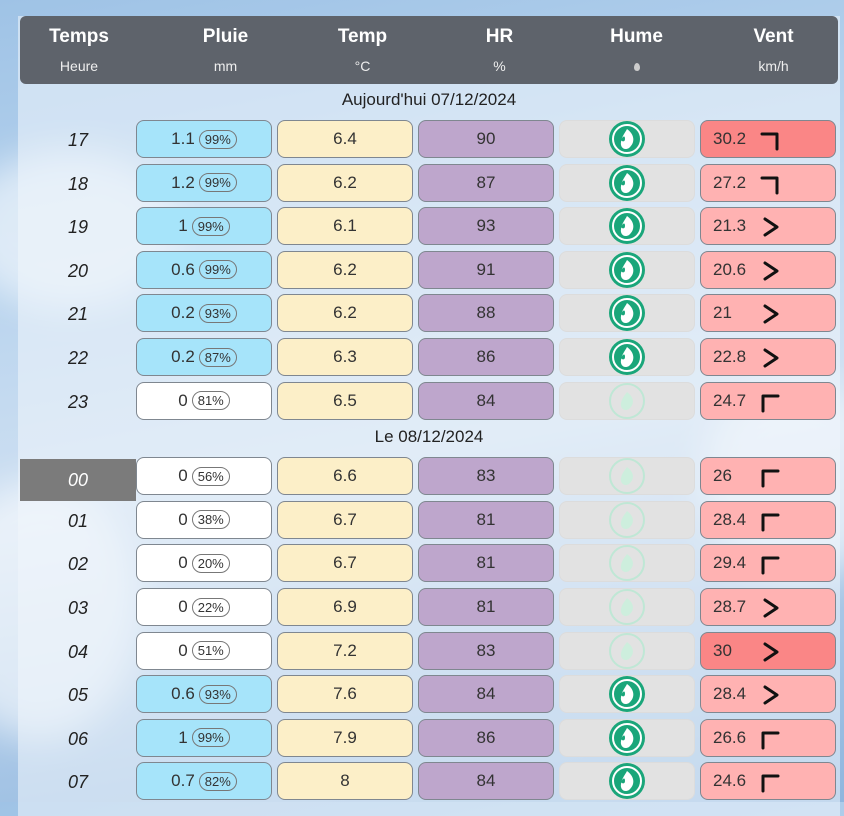 This screenshot has height=816, width=844. I want to click on humidity-cell: 86, so click(486, 357).